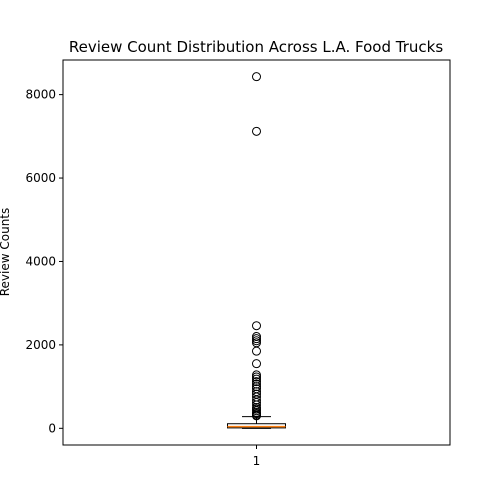 Image resolution: width=500 pixels, height=500 pixels. I want to click on x-axis: 1, so click(257, 456).